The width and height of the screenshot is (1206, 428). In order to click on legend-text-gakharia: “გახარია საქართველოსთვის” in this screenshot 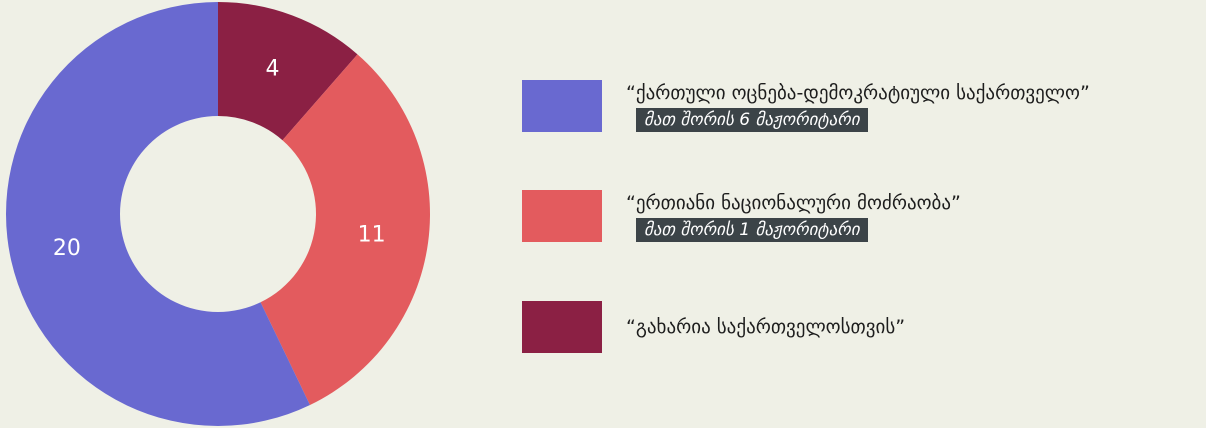, I will do `click(765, 327)`.